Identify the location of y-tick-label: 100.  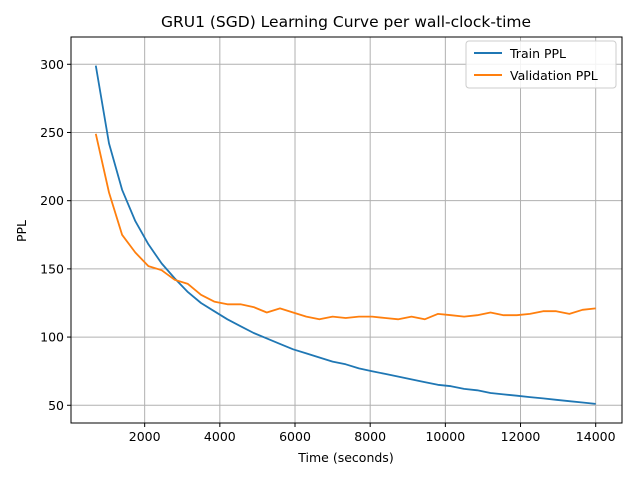
(52, 337).